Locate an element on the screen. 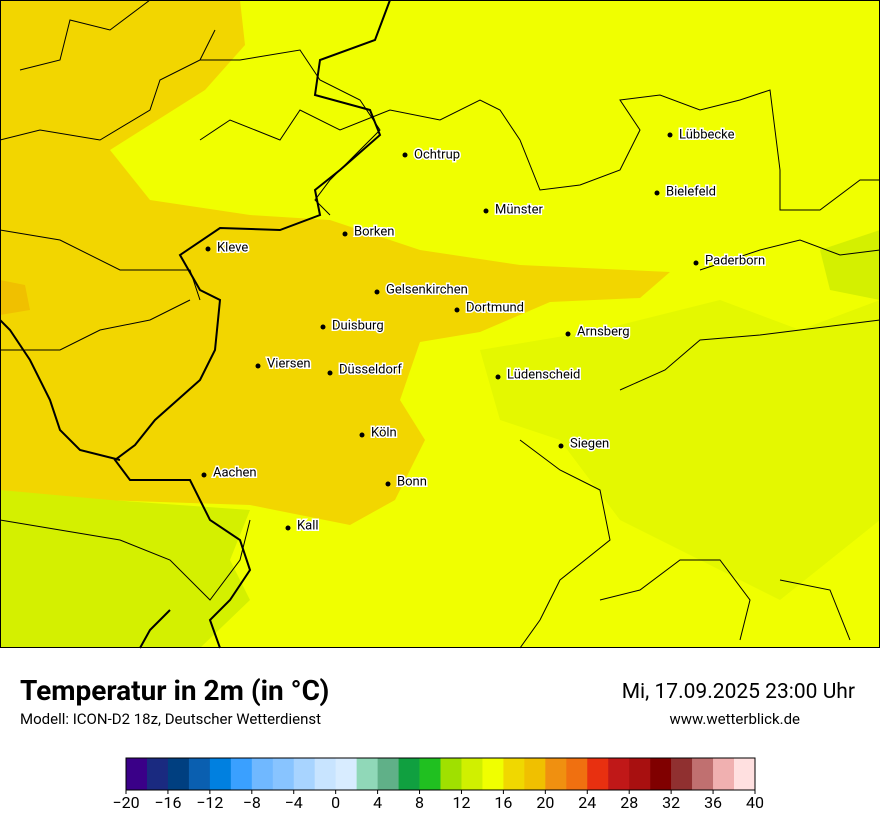 This screenshot has width=880, height=830. colorbar-tick-label: −12 is located at coordinates (209, 802).